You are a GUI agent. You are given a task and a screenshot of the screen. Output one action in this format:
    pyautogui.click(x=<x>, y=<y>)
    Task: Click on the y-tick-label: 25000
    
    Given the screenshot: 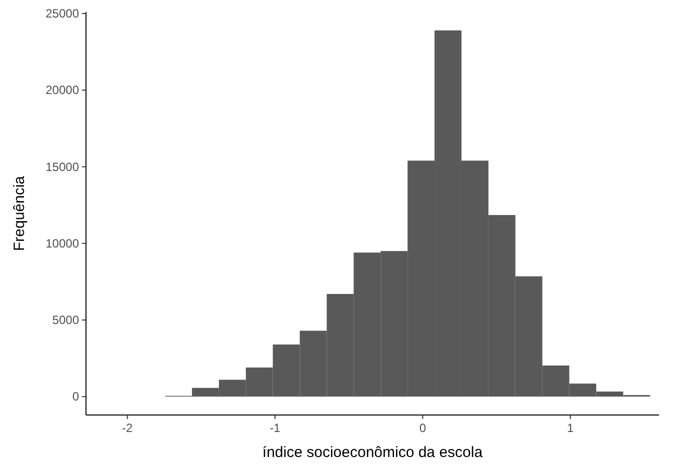 What is the action you would take?
    pyautogui.click(x=63, y=13)
    